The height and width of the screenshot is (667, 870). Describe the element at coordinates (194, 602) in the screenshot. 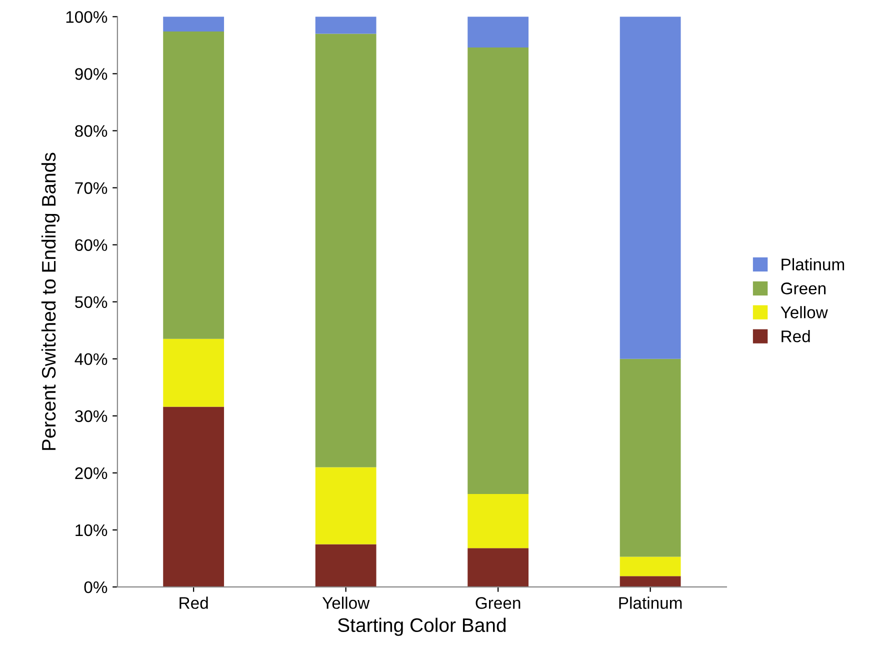

I see `x-tick-label: Red` at that location.